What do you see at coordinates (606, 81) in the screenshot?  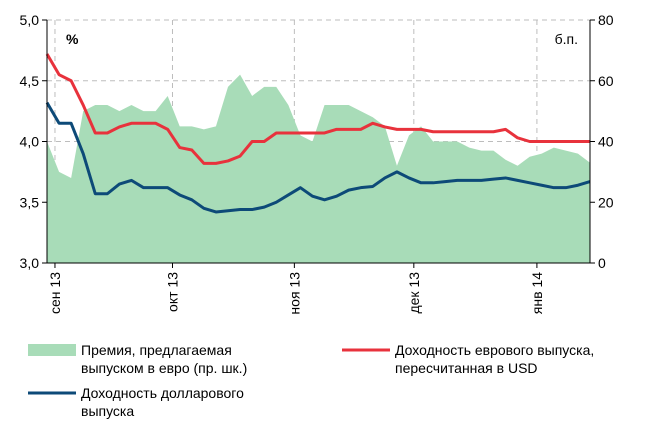 I see `y2-tick-label: 60` at bounding box center [606, 81].